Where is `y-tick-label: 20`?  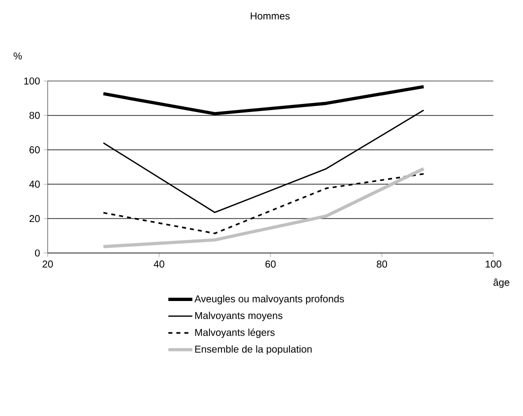 y-tick-label: 20 is located at coordinates (35, 218).